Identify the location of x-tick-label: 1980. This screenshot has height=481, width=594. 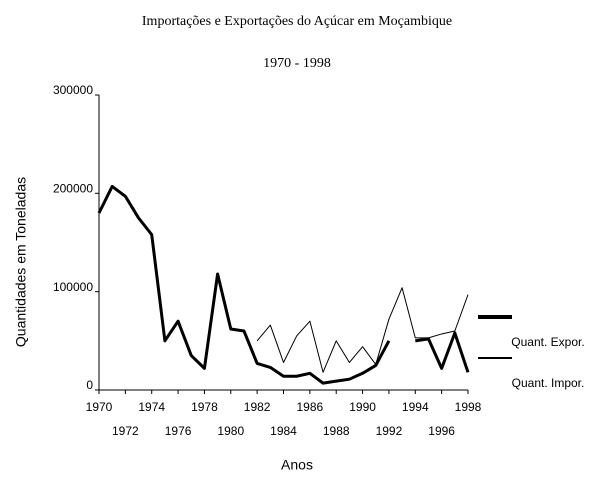
(230, 431).